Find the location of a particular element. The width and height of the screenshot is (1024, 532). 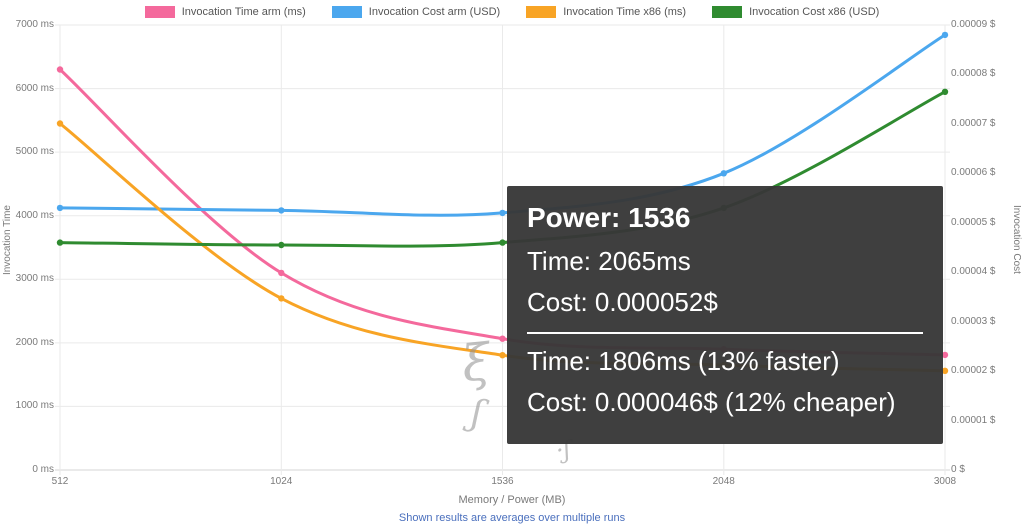

y-axis-tick-right: 0.00004 $ is located at coordinates (973, 272).